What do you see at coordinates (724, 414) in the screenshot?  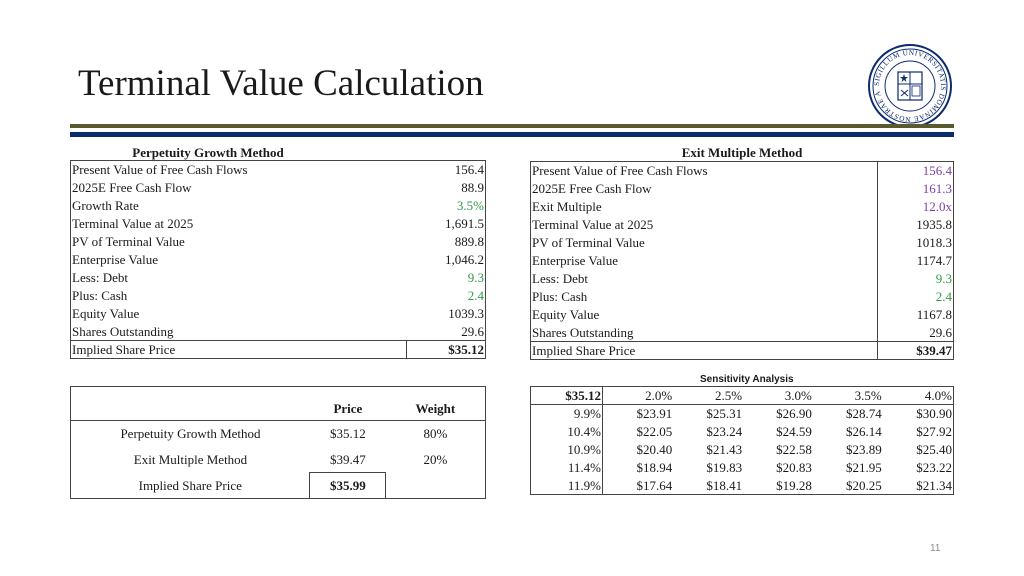 I see `table-cell: $25.31` at bounding box center [724, 414].